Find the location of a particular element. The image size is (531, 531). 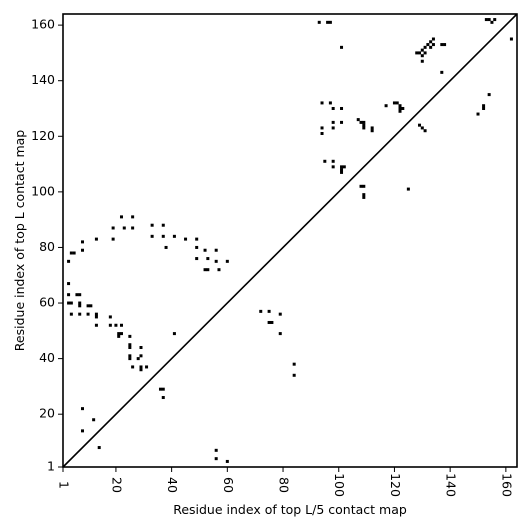

x-tick-label: 160 is located at coordinates (506, 485).